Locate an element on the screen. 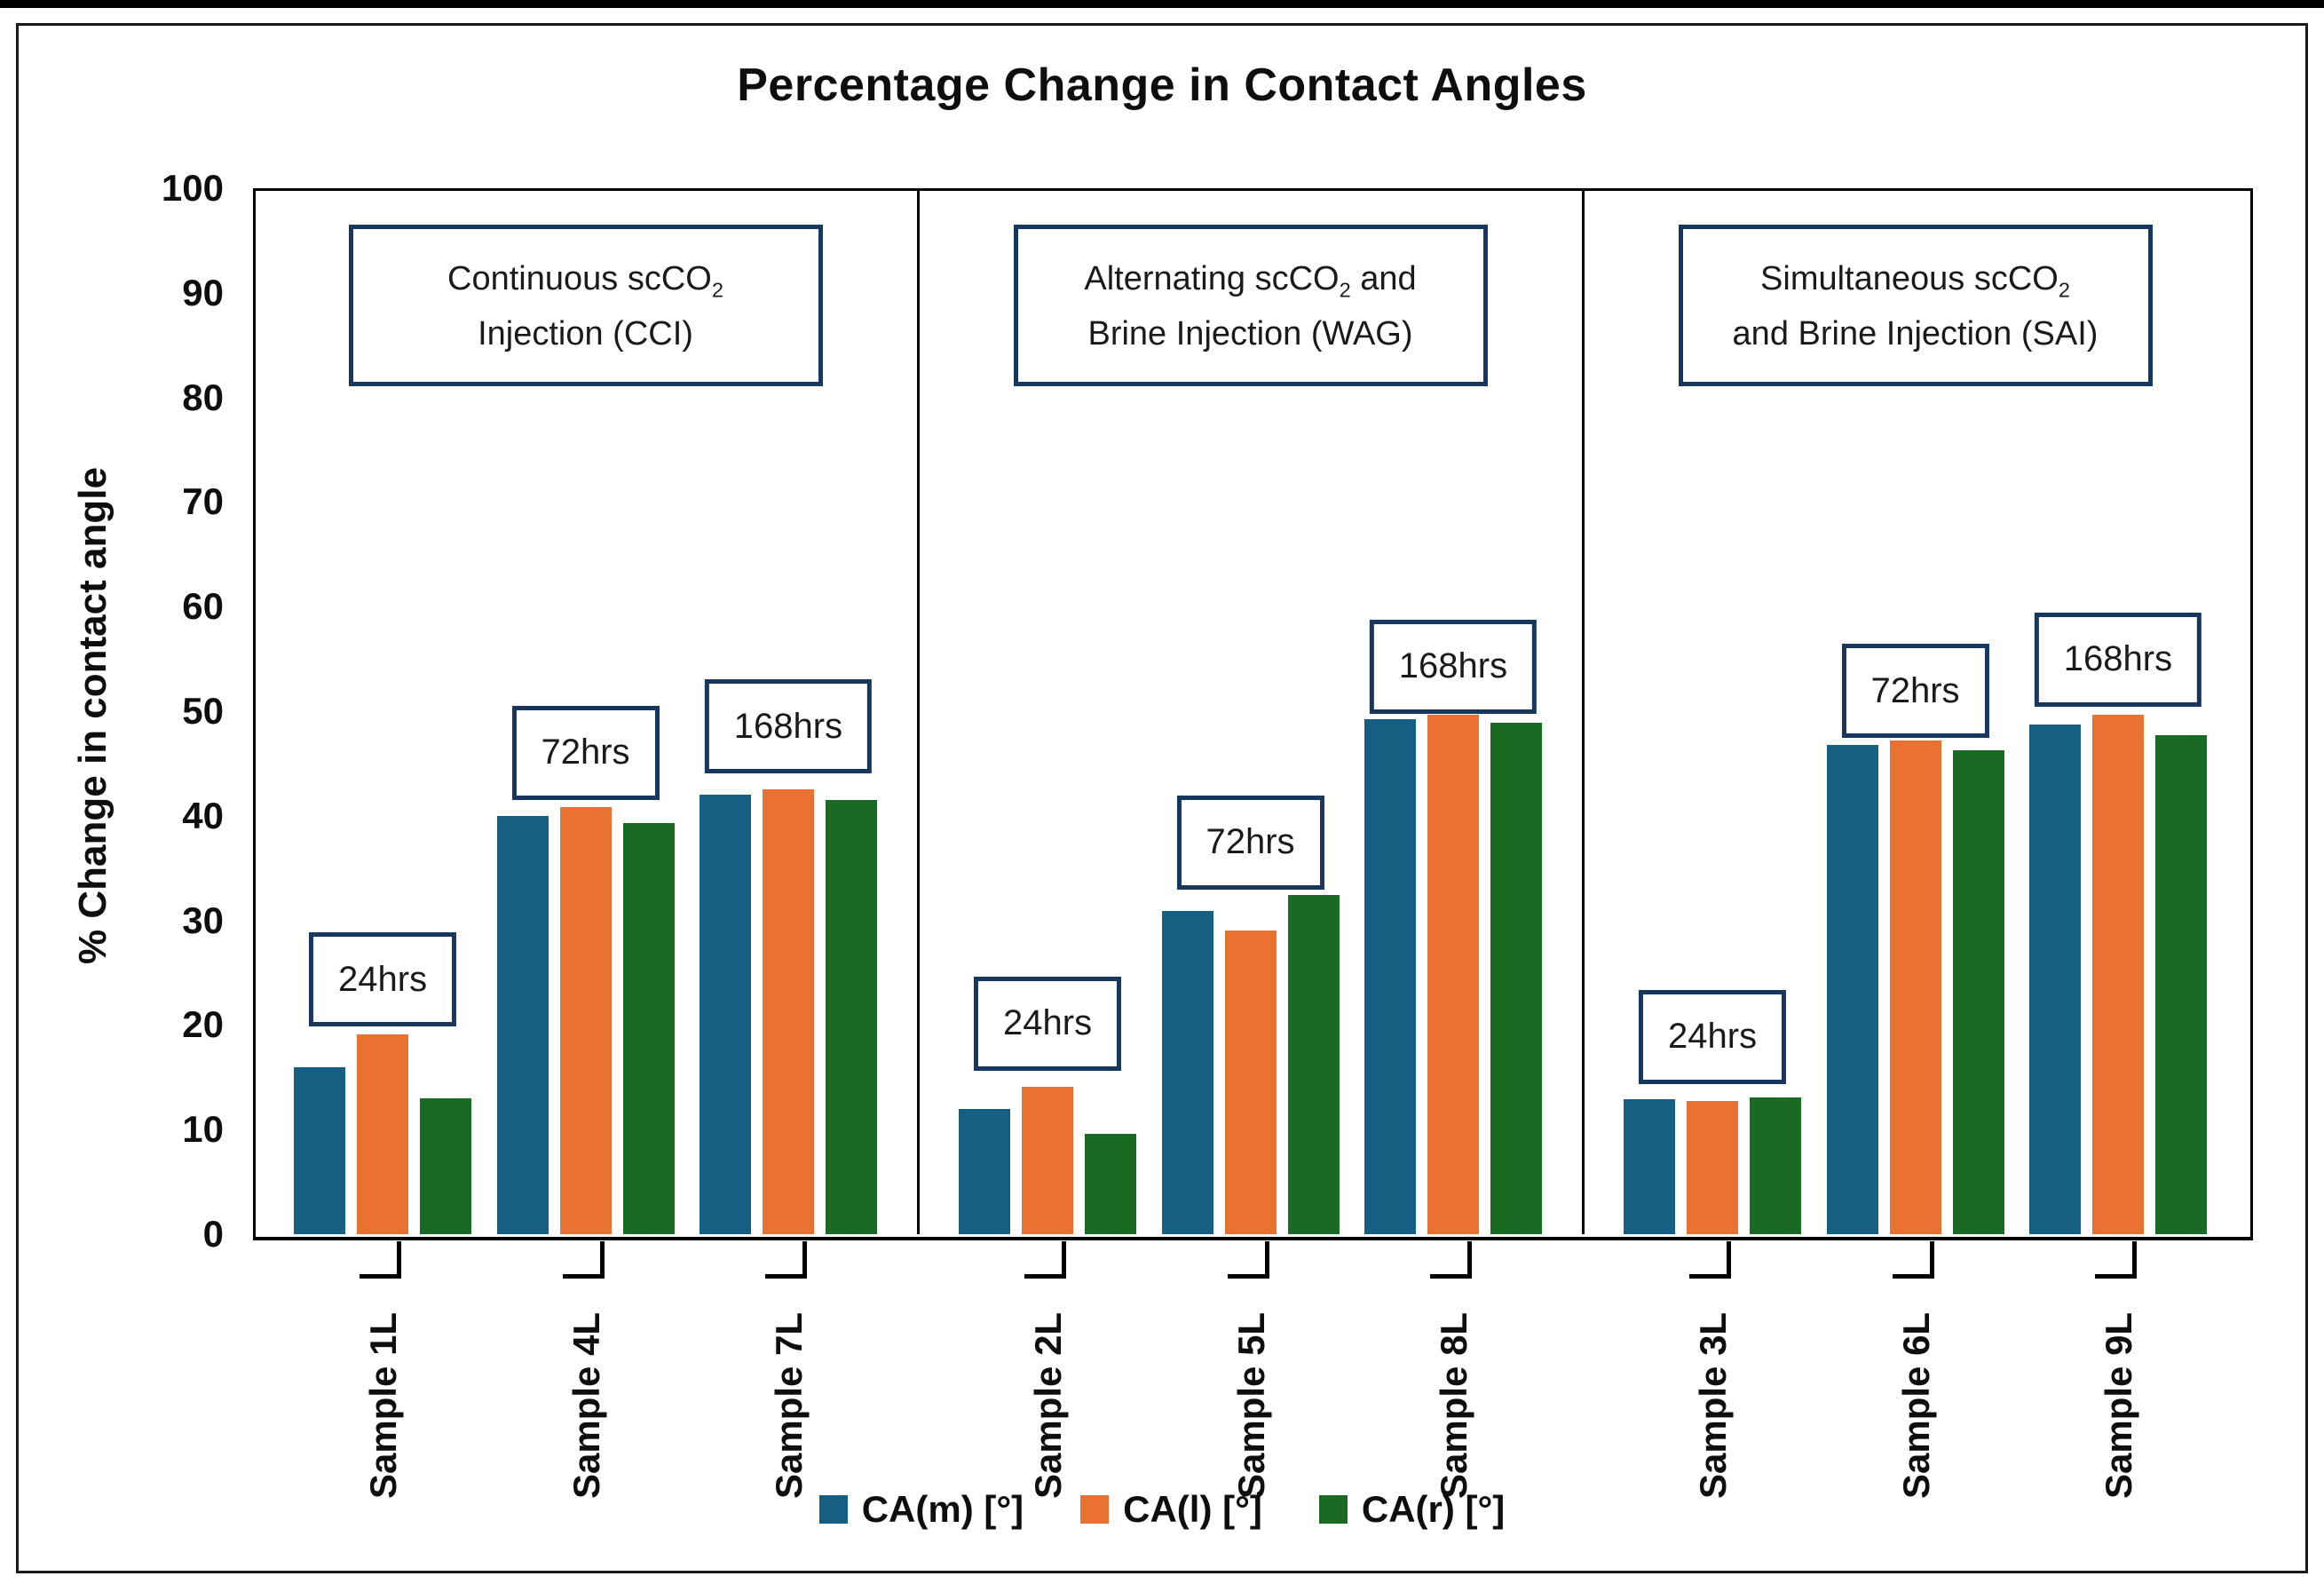 The height and width of the screenshot is (1592, 2324). condition-label-line1: Alternating scCO2 and is located at coordinates (1250, 281).